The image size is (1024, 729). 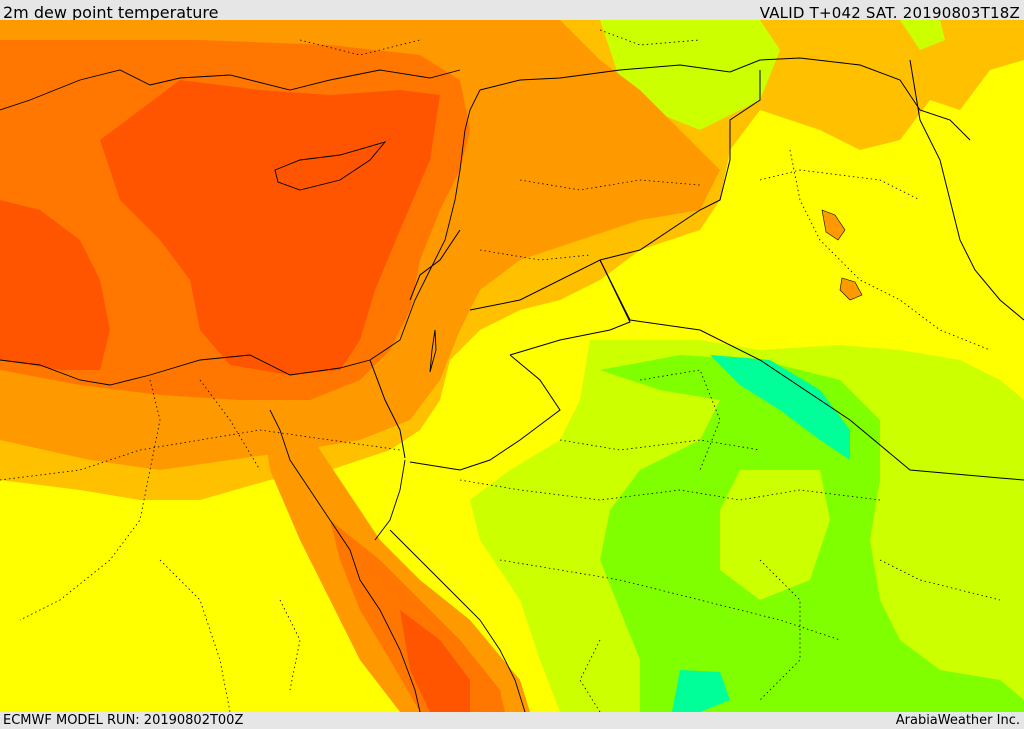 What do you see at coordinates (123, 720) in the screenshot?
I see `model-run-label: ECMWF MODEL RUN: 20190802T00Z` at bounding box center [123, 720].